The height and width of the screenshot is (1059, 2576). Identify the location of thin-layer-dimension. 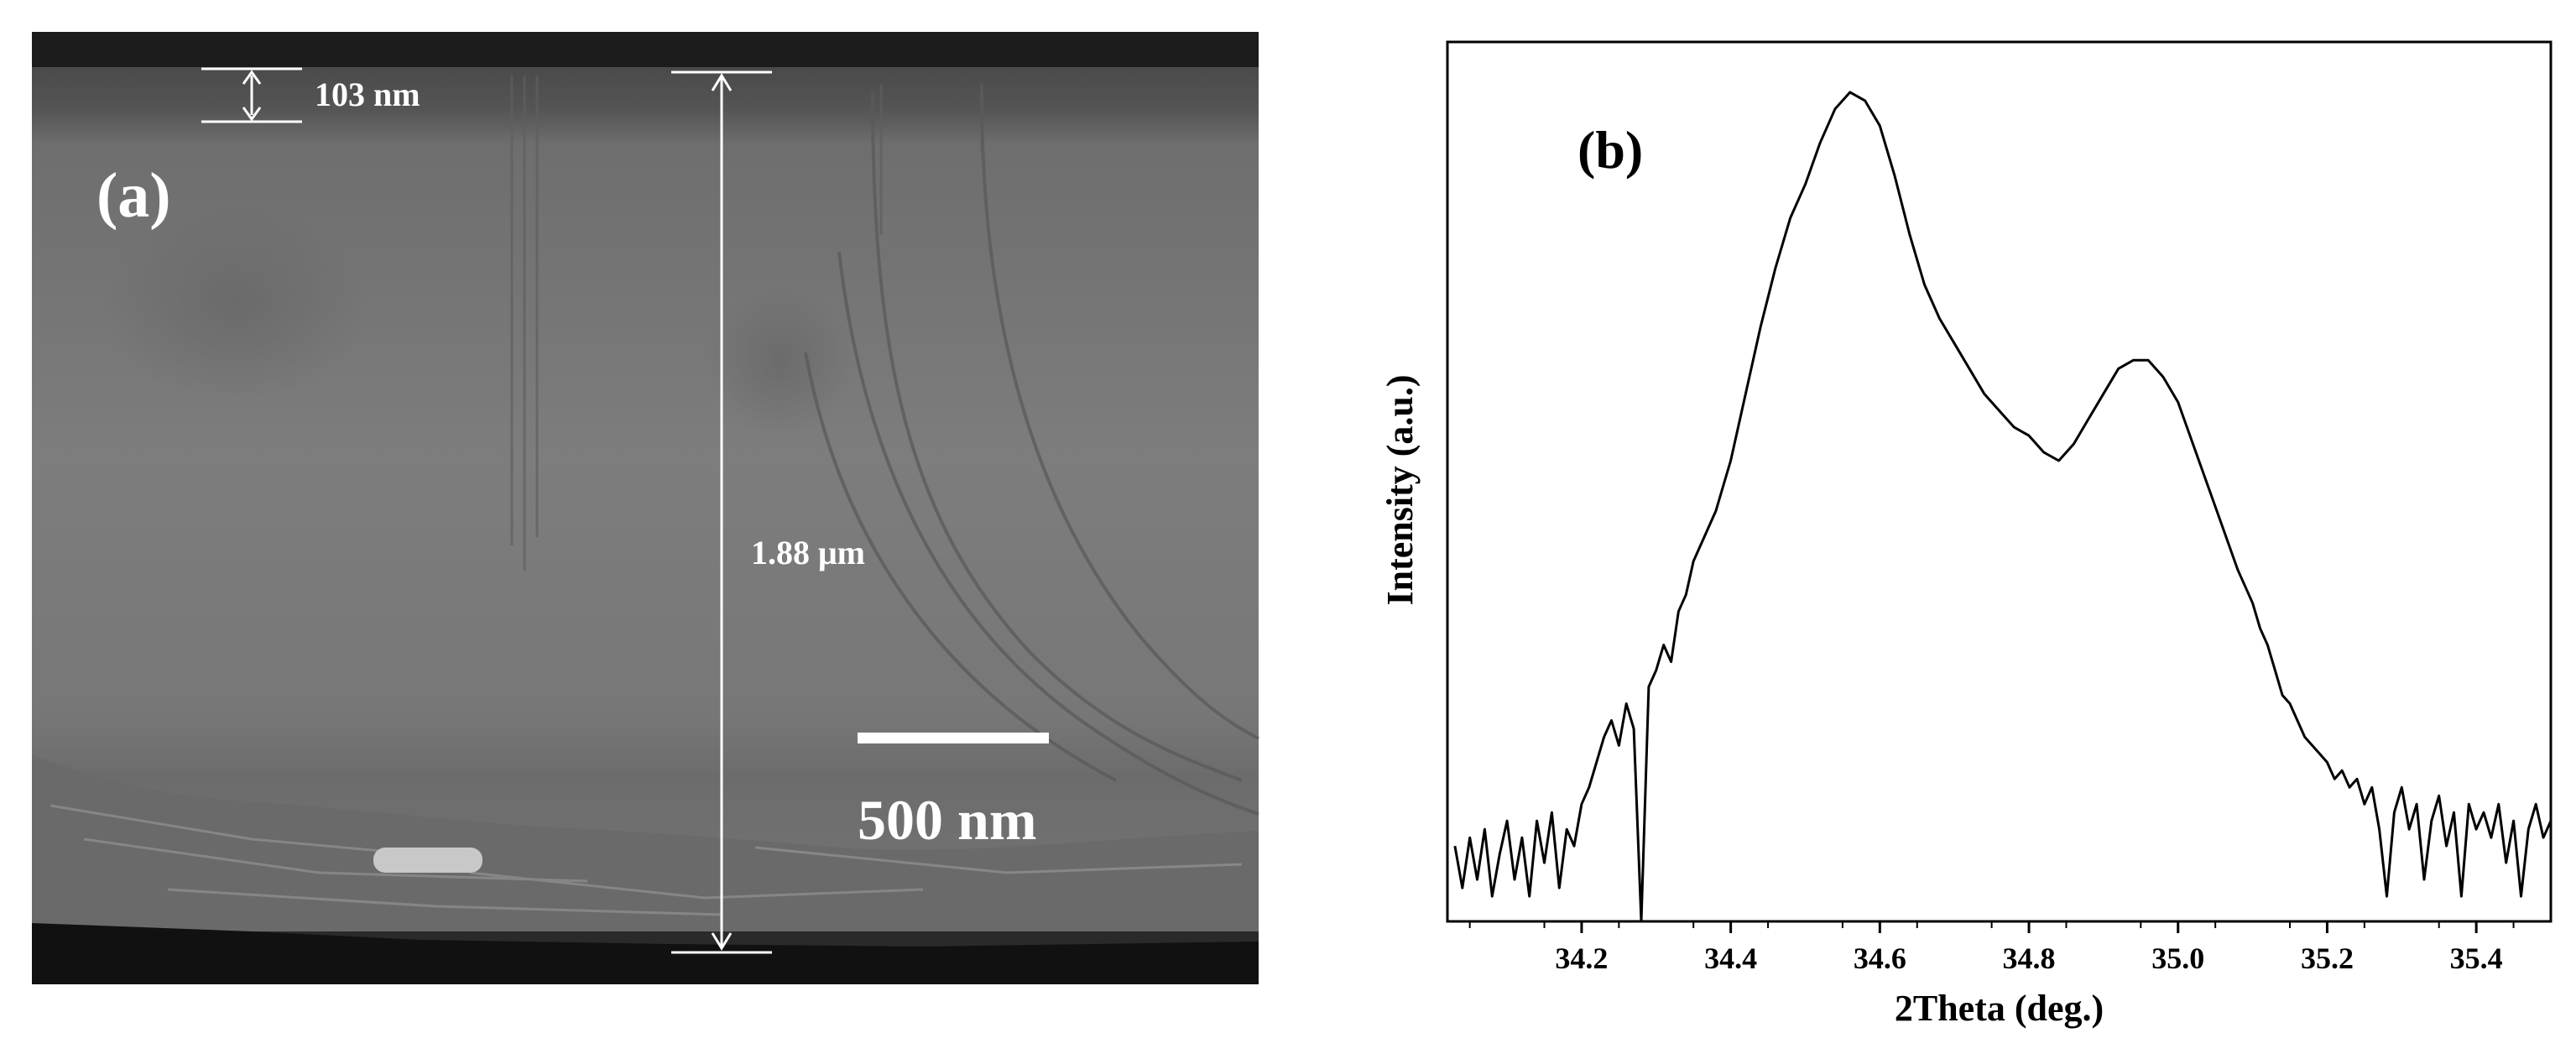
(251, 95).